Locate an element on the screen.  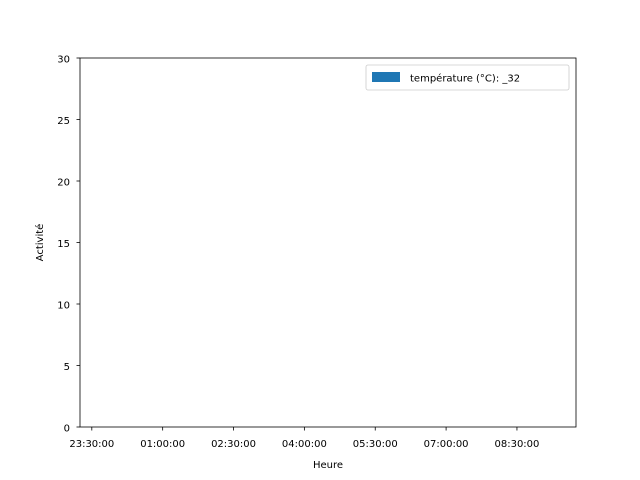
x-tick-label: 04:00:00 is located at coordinates (304, 444).